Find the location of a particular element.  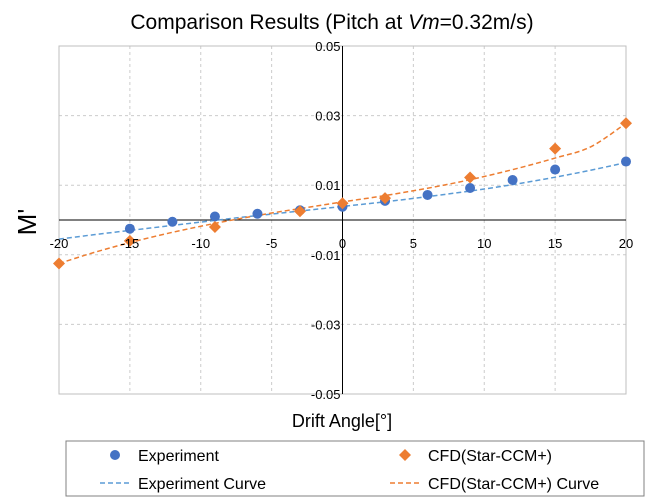

y-tick-label: 0.01 is located at coordinates (327, 185).